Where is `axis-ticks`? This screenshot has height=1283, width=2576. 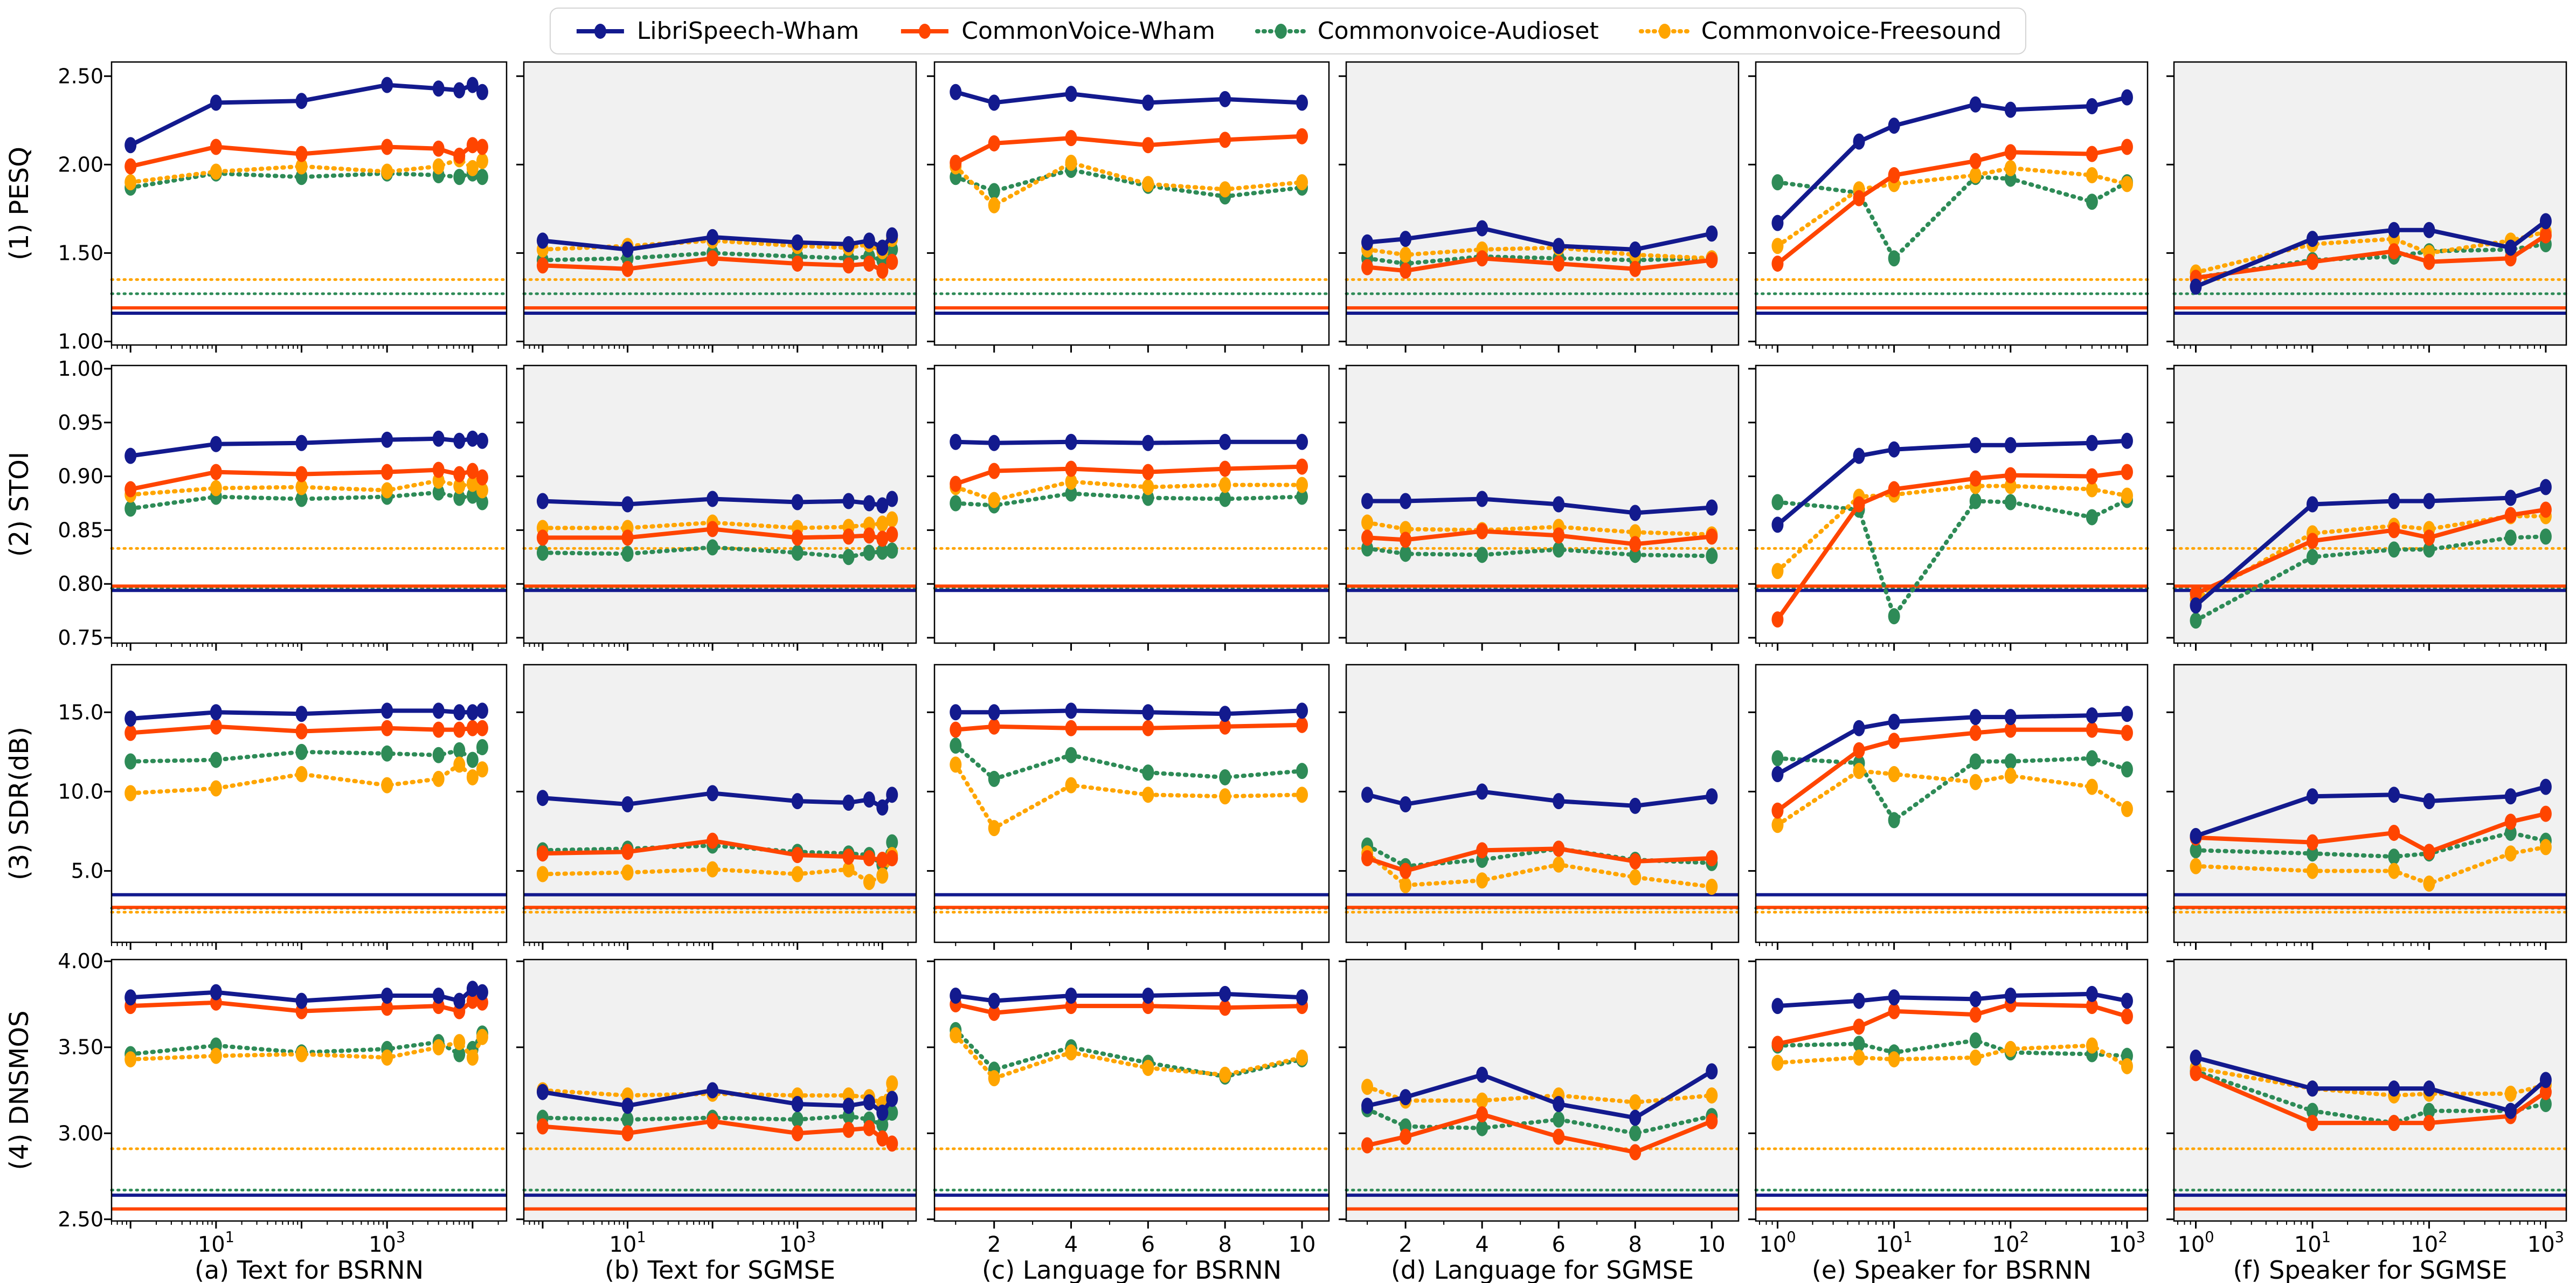 axis-ticks is located at coordinates (2357, 1094).